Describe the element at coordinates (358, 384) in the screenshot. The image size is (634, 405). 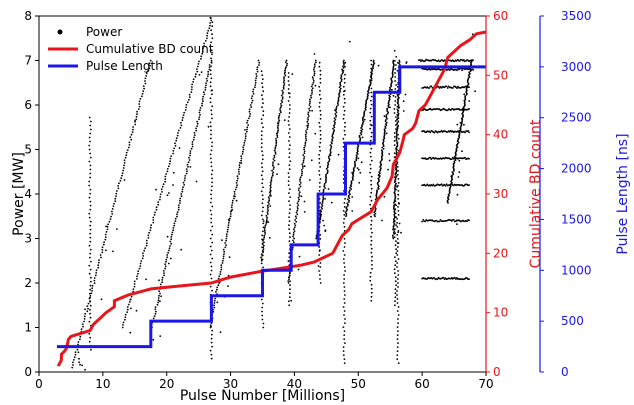
I see `x-tick-label: 50` at that location.